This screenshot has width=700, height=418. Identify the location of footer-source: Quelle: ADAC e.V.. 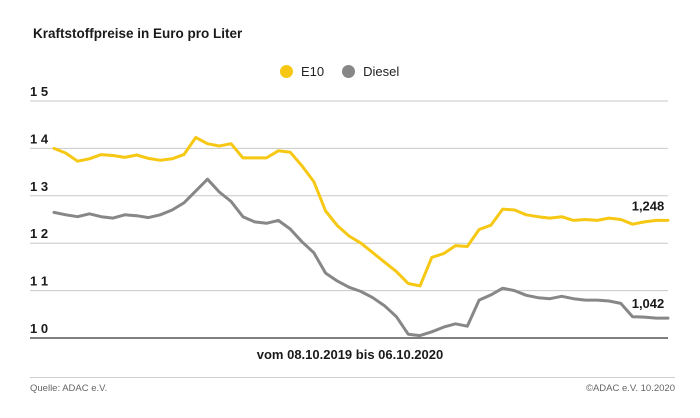
(69, 388).